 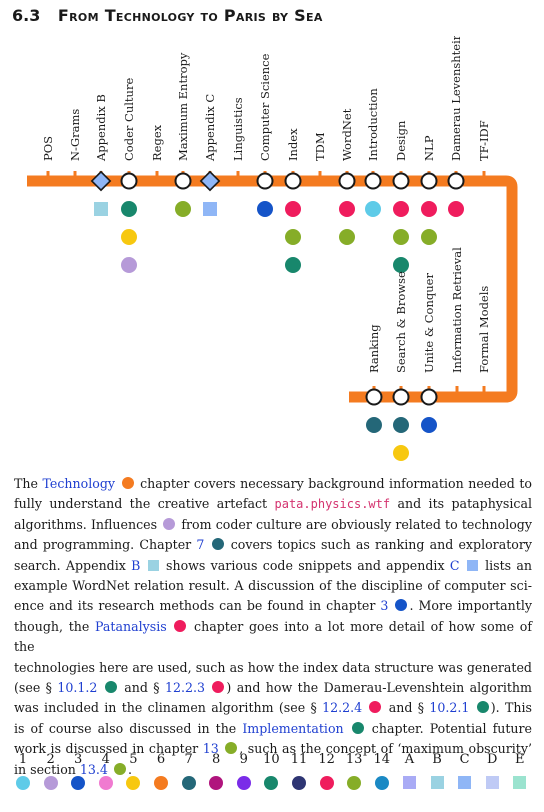 What do you see at coordinates (131, 626) in the screenshot?
I see `link-patanalysis: Patanalysis` at bounding box center [131, 626].